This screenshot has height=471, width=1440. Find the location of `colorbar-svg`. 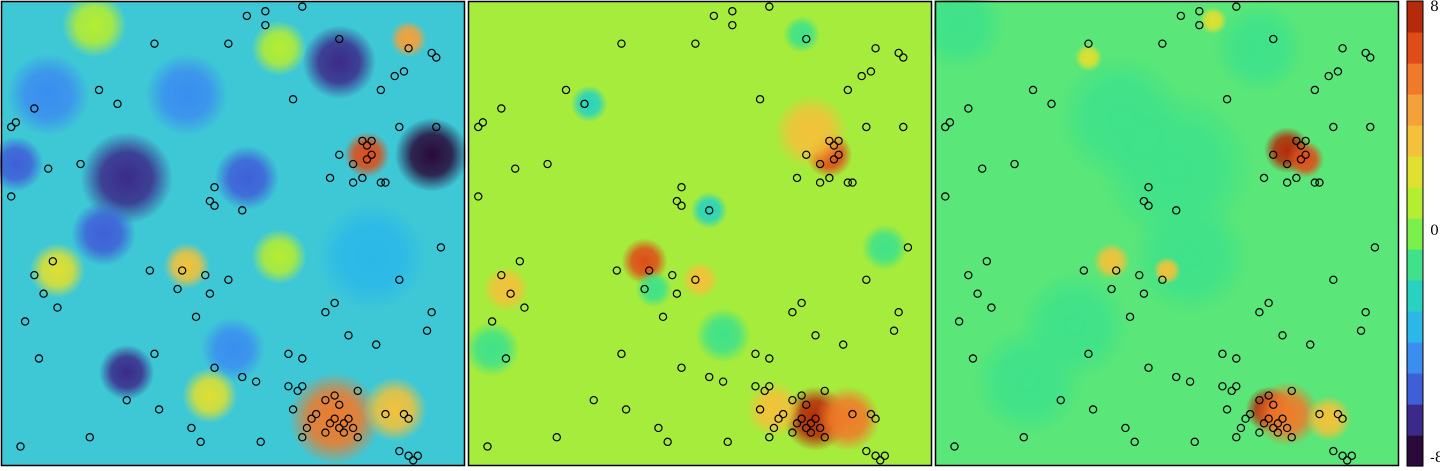

colorbar-svg is located at coordinates (1415, 233).